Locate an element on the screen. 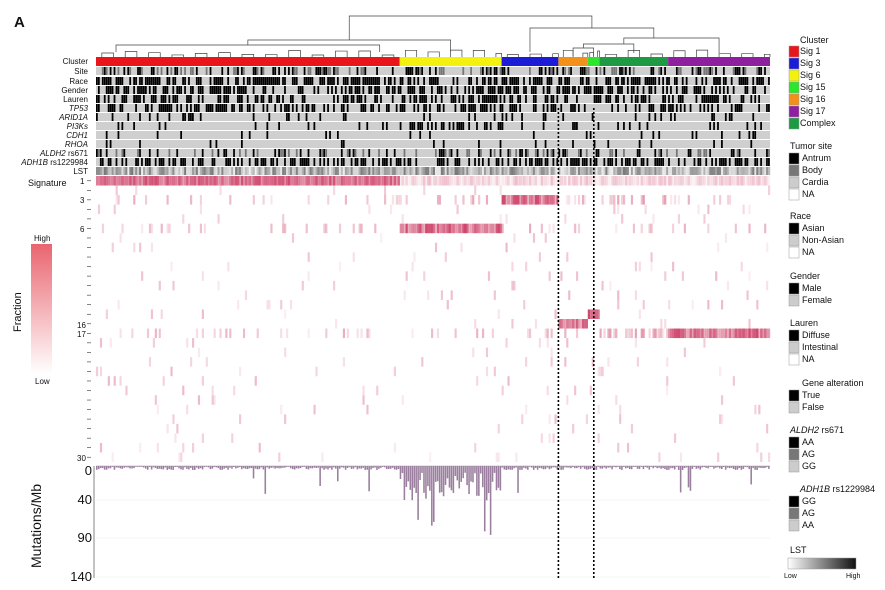 Image resolution: width=885 pixels, height=590 pixels. annotation-row is located at coordinates (433, 126).